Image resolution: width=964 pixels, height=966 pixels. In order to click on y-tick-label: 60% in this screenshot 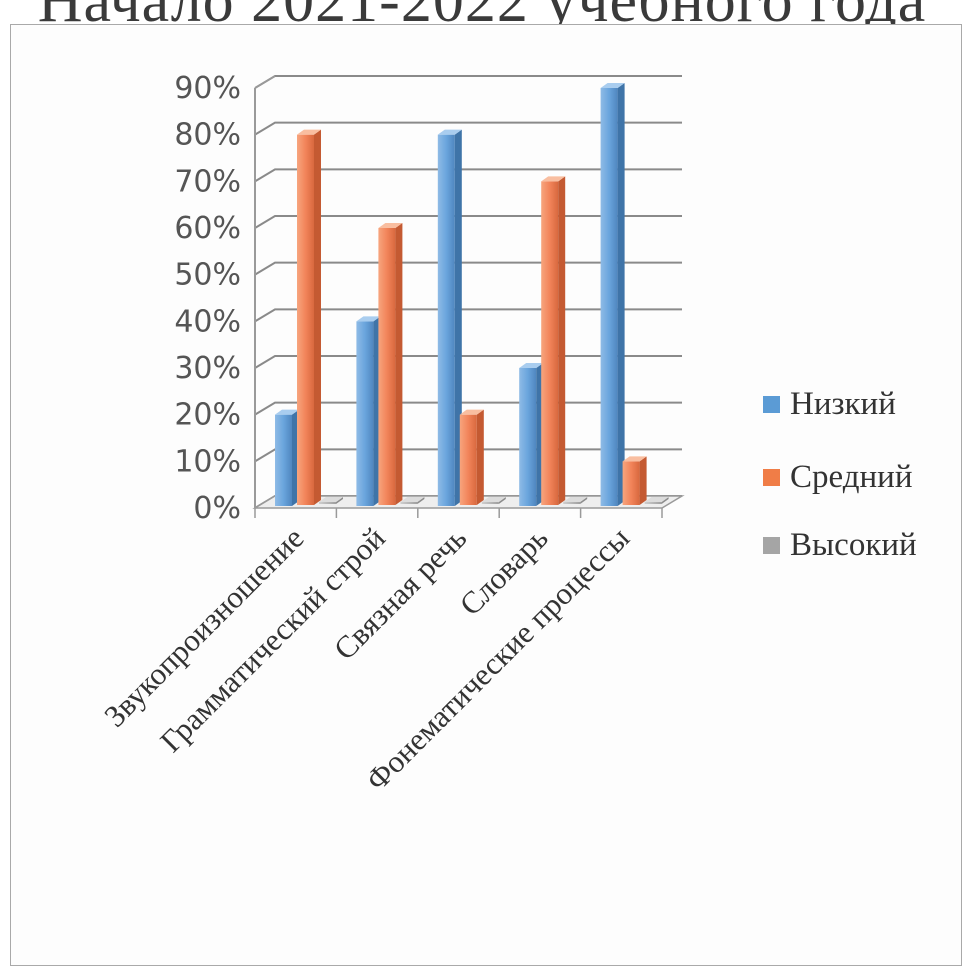, I will do `click(207, 228)`.